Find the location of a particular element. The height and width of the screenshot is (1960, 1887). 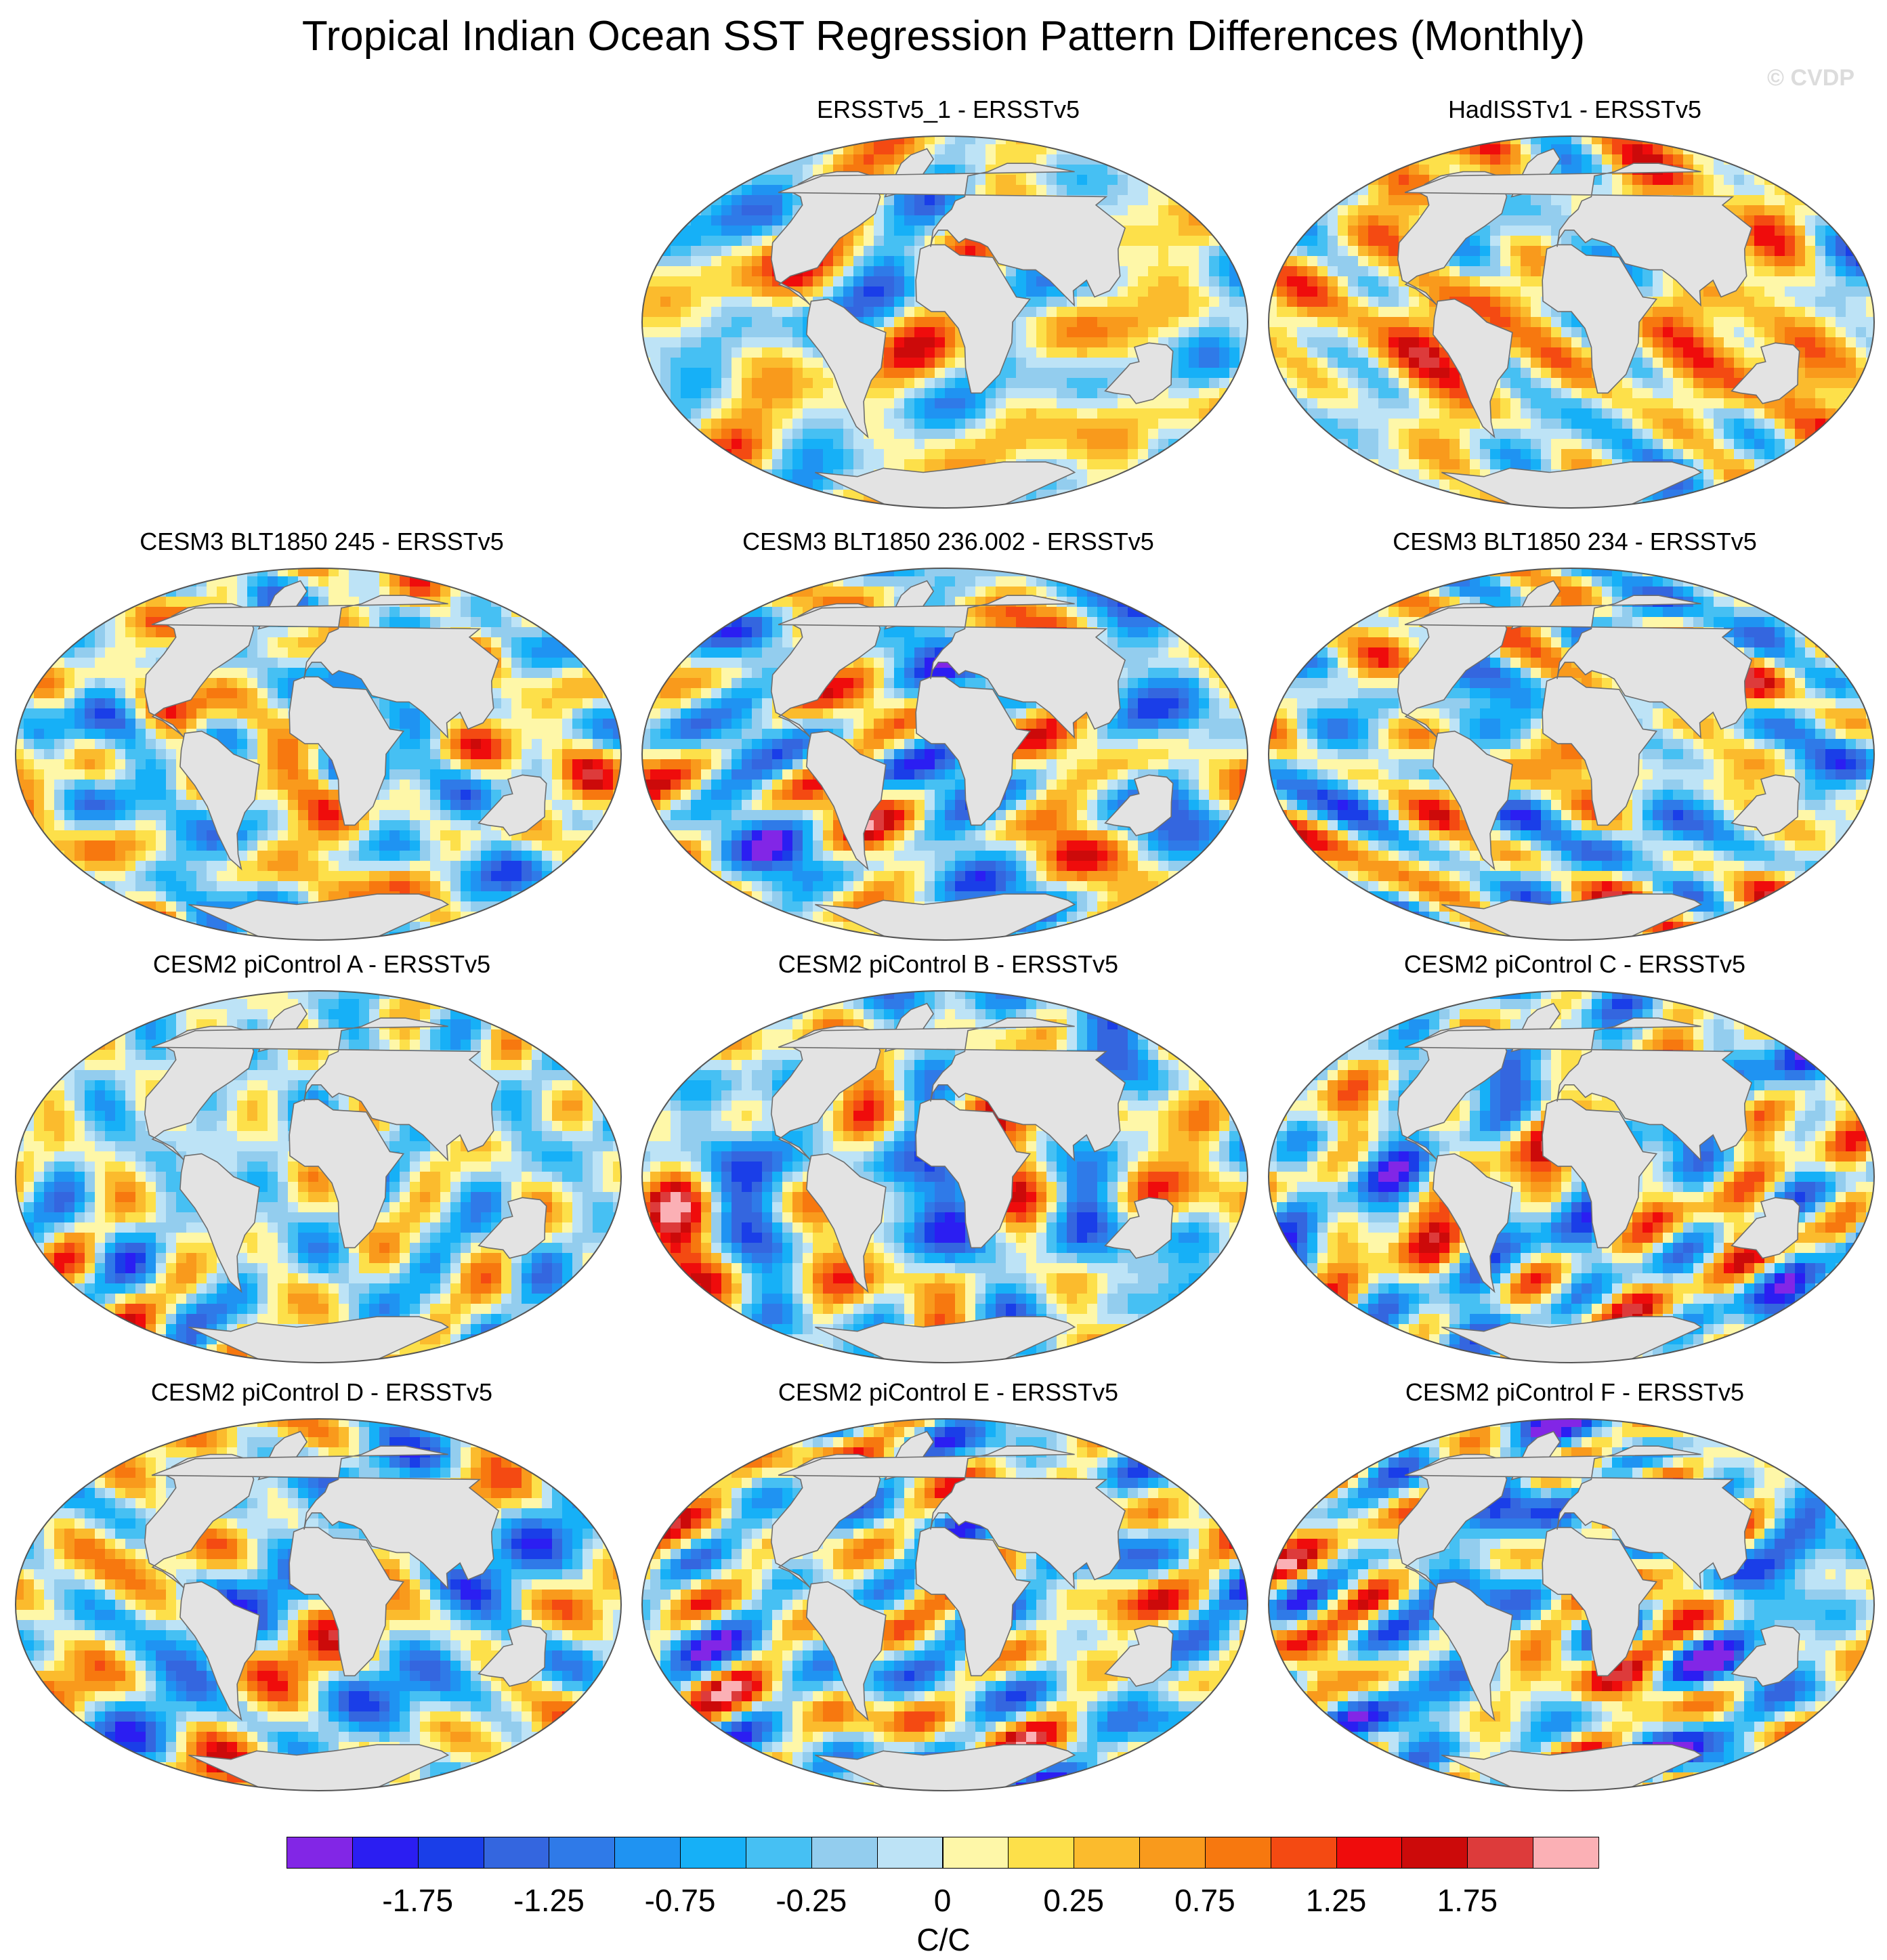

panel-title: CESM2 piControl A - ERSSTv5 is located at coordinates (322, 964).